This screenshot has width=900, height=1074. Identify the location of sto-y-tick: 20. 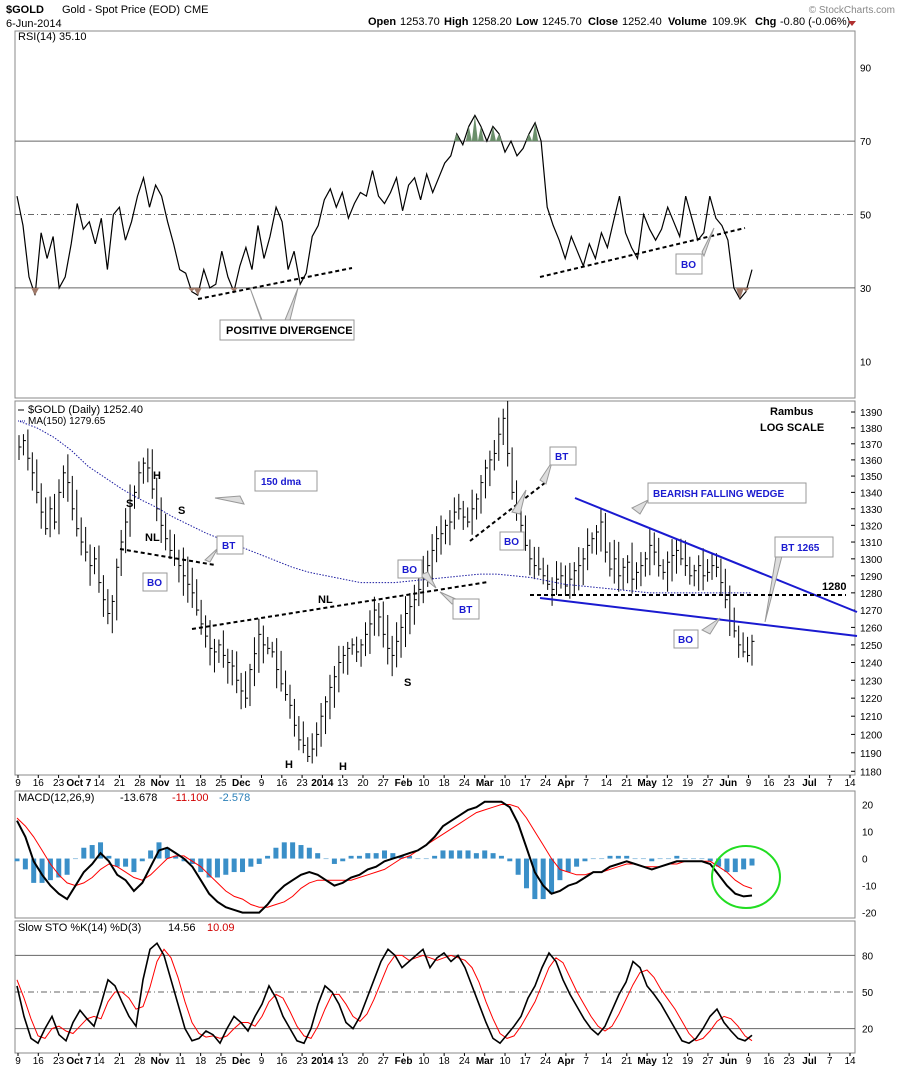
(868, 1030).